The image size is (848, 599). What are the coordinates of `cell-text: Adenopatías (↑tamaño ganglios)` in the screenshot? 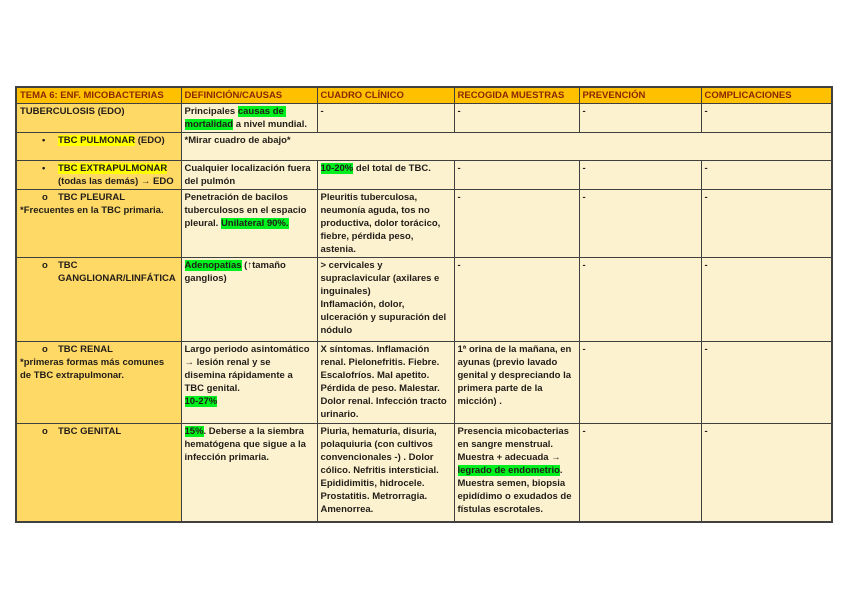 It's located at (249, 272).